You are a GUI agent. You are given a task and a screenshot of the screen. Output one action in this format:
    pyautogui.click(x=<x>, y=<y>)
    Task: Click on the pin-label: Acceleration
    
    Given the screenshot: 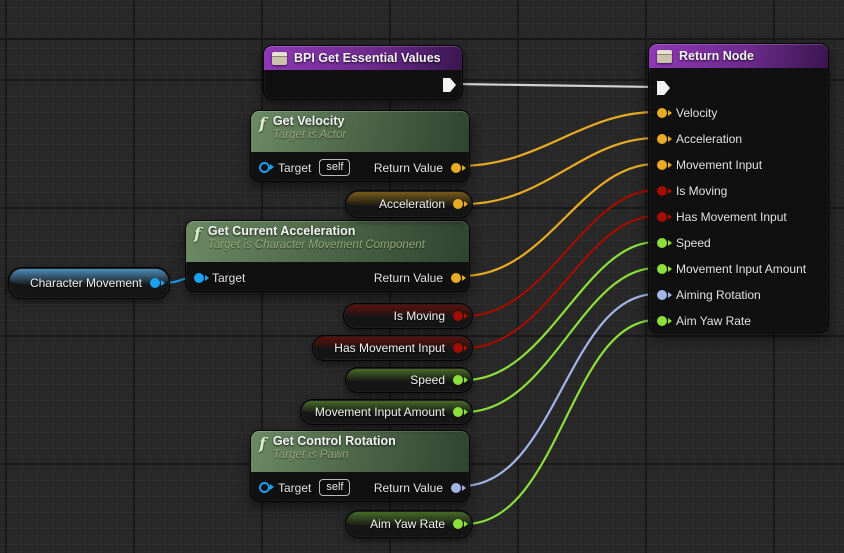 What is the action you would take?
    pyautogui.click(x=709, y=139)
    